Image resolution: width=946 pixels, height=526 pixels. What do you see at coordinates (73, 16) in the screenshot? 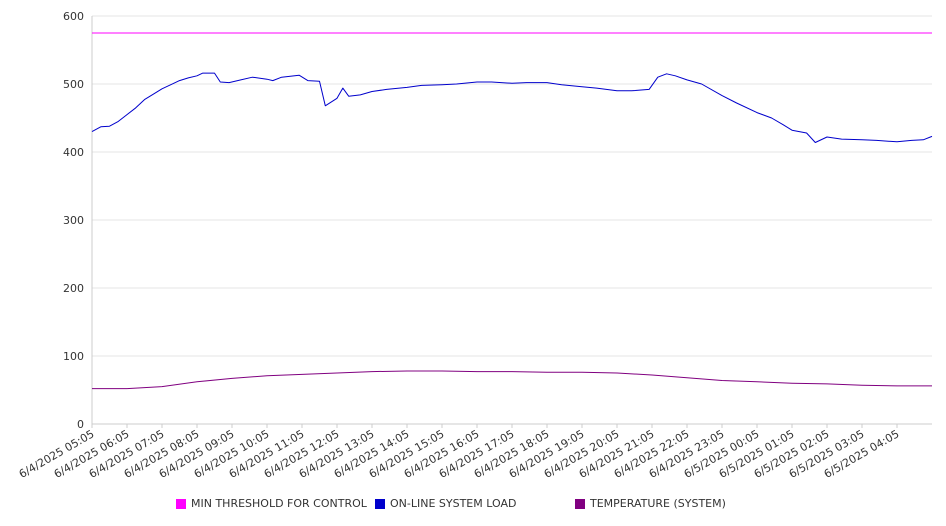
I see `y-tick-label: 600` at bounding box center [73, 16].